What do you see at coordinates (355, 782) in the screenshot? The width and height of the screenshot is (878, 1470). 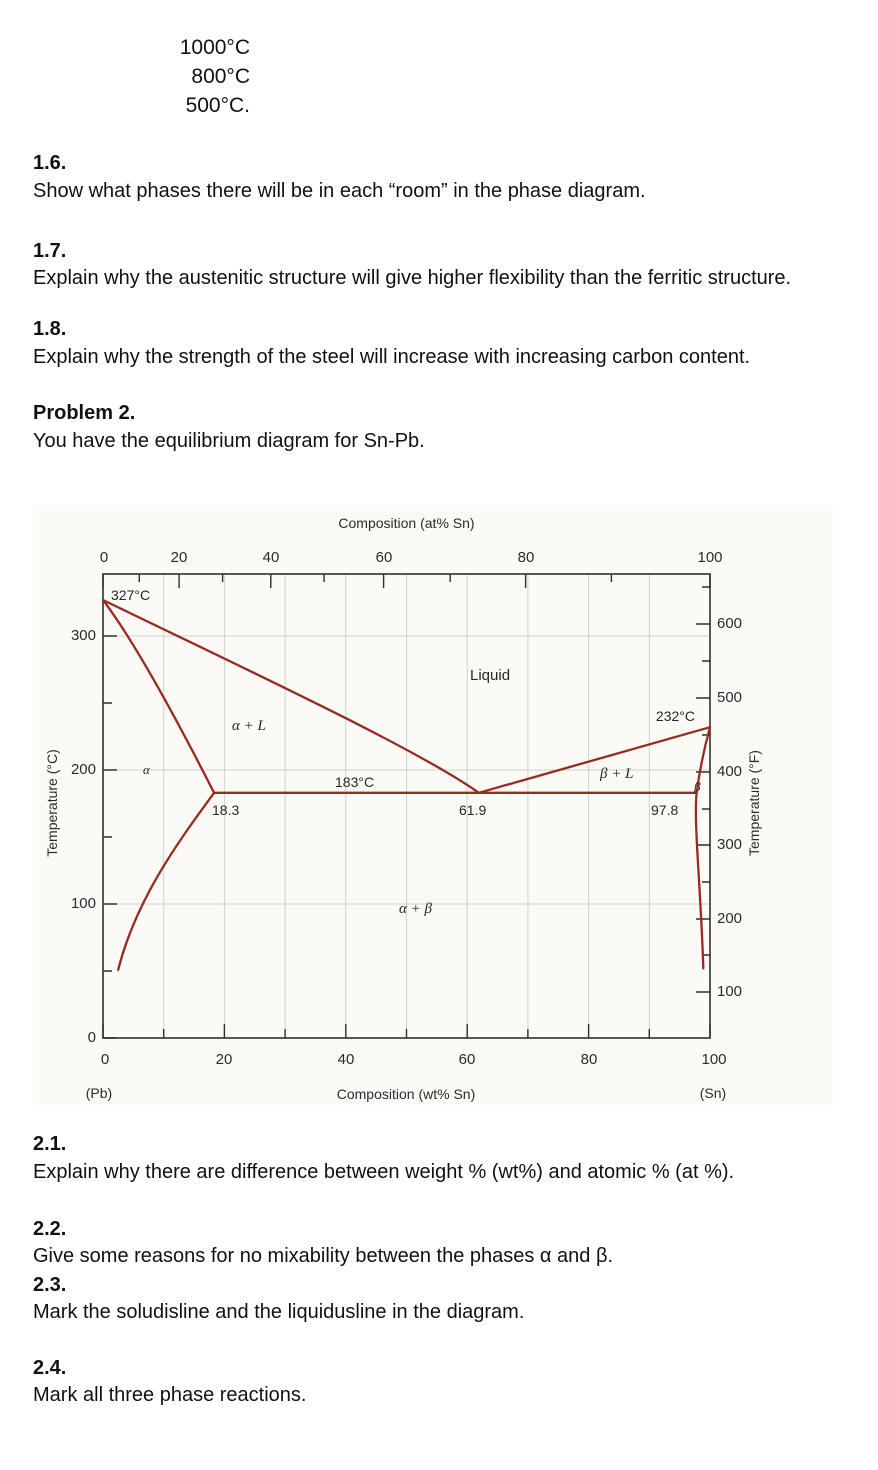 I see `eutectic-temperature-label: 183°C` at bounding box center [355, 782].